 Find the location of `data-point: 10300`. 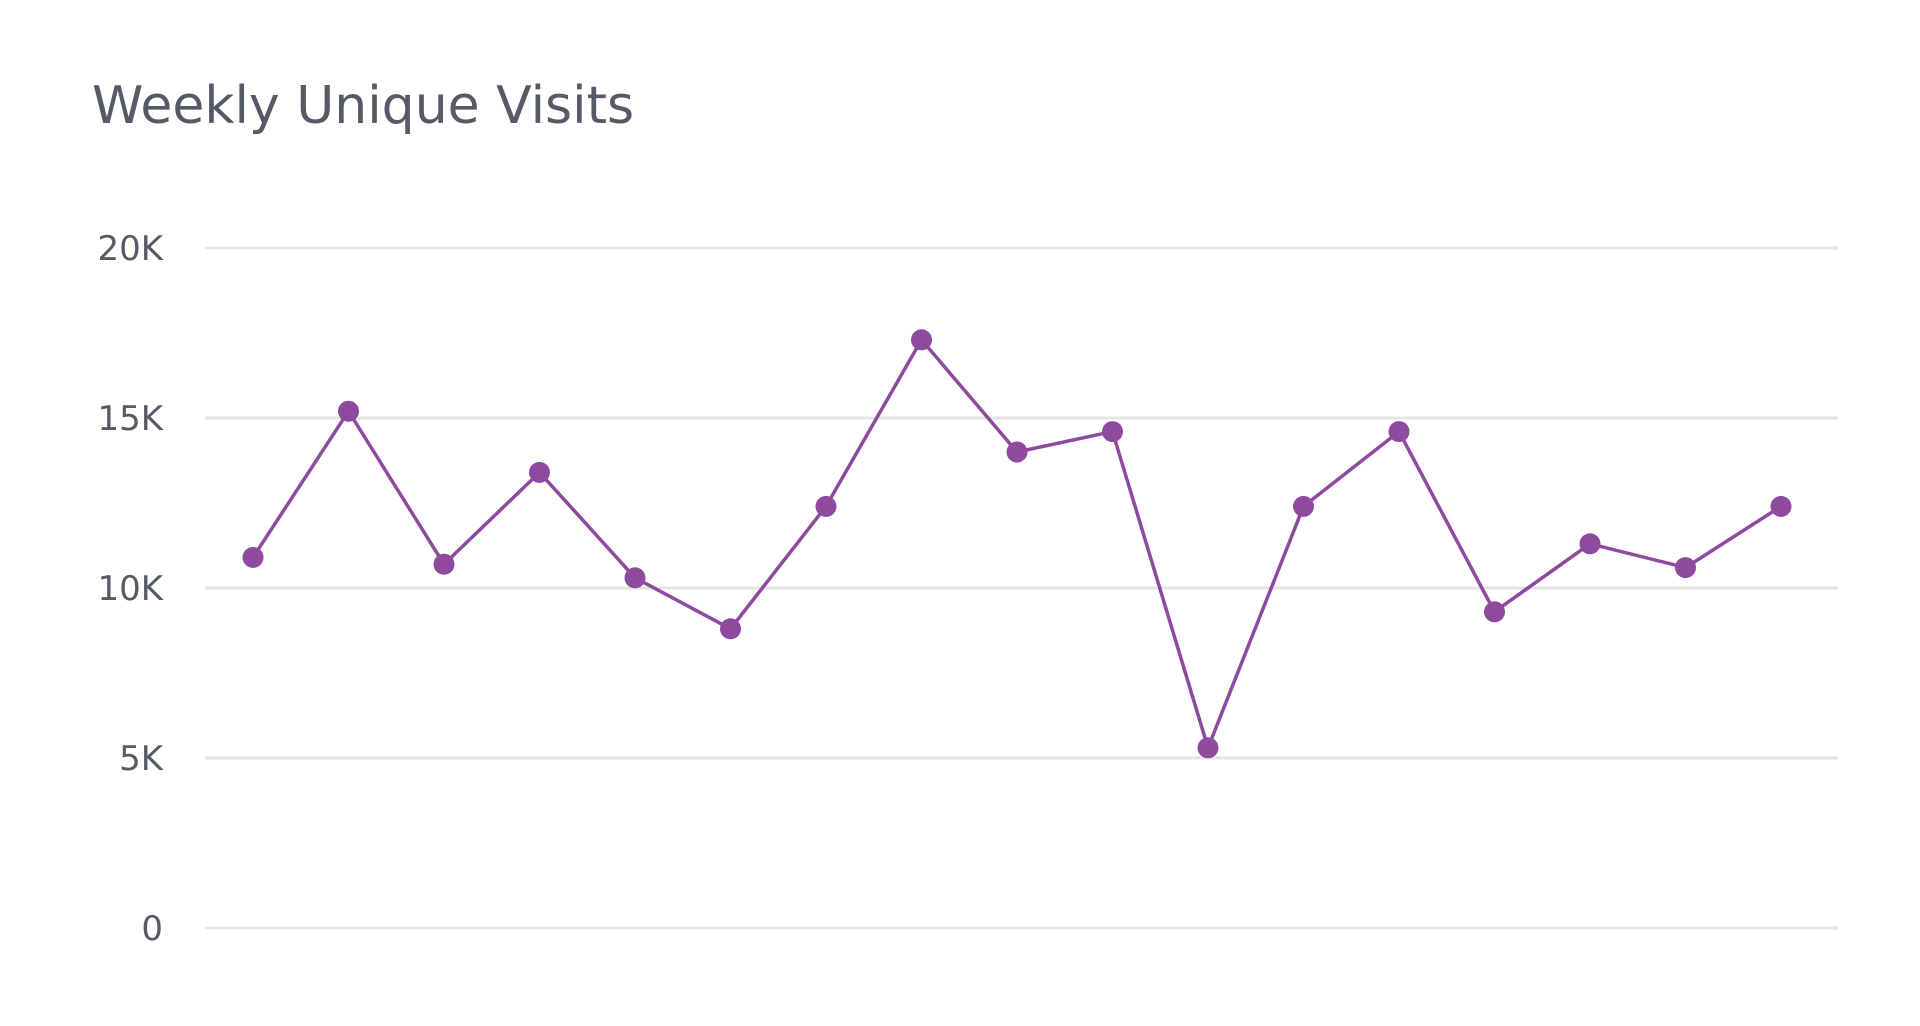

data-point: 10300 is located at coordinates (635, 578).